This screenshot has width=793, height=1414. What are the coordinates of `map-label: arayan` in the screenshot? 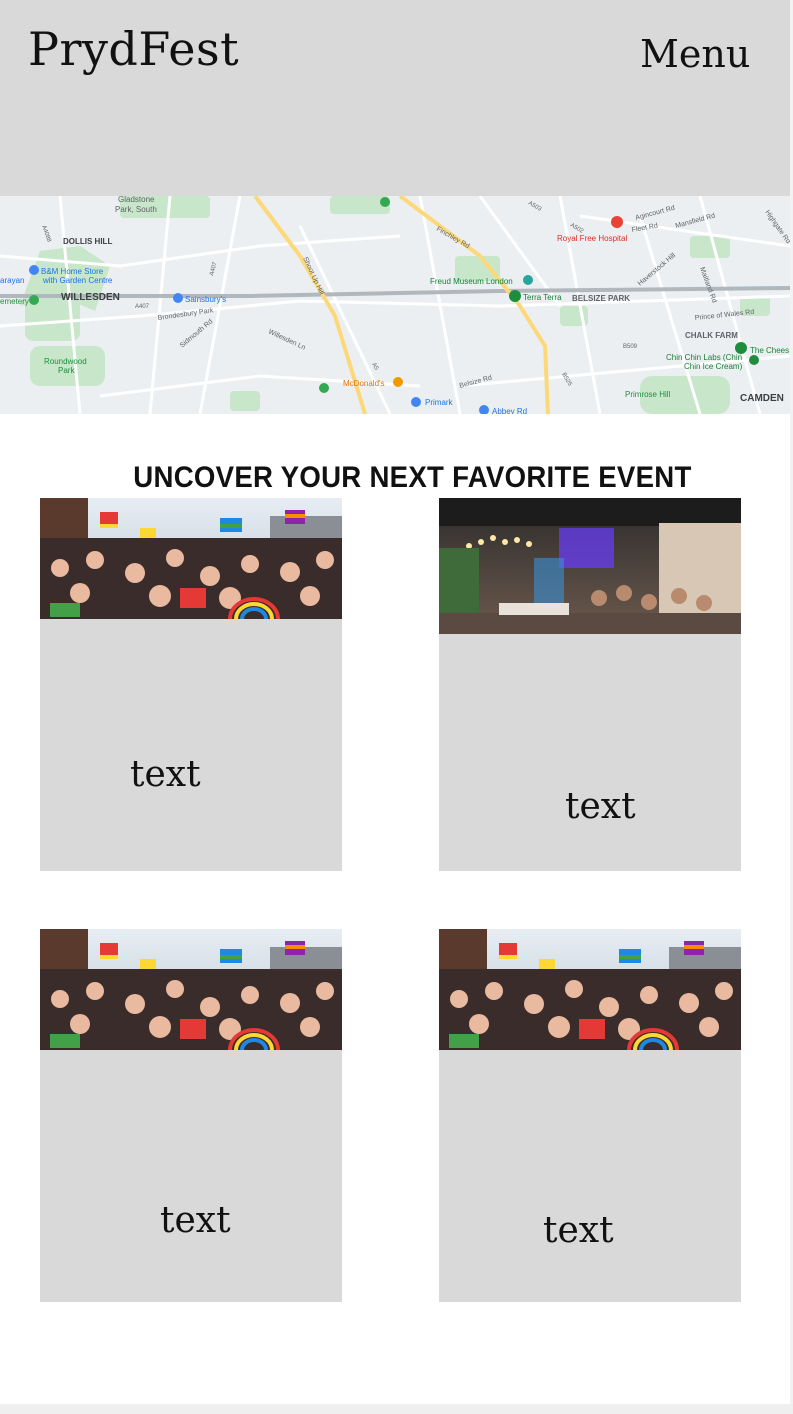 It's located at (12, 280).